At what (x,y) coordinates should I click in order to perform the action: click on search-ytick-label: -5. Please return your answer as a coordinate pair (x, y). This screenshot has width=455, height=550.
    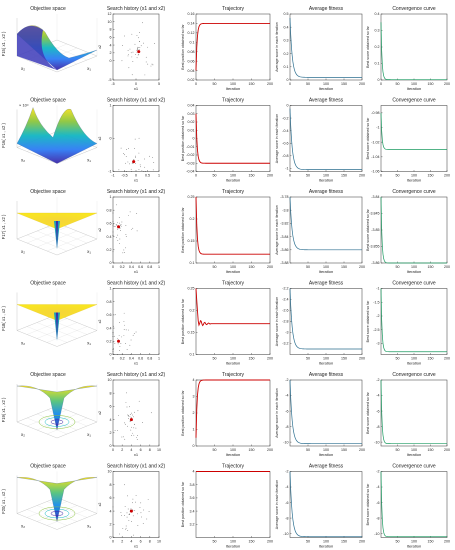
    Looking at the image, I should click on (109, 80).